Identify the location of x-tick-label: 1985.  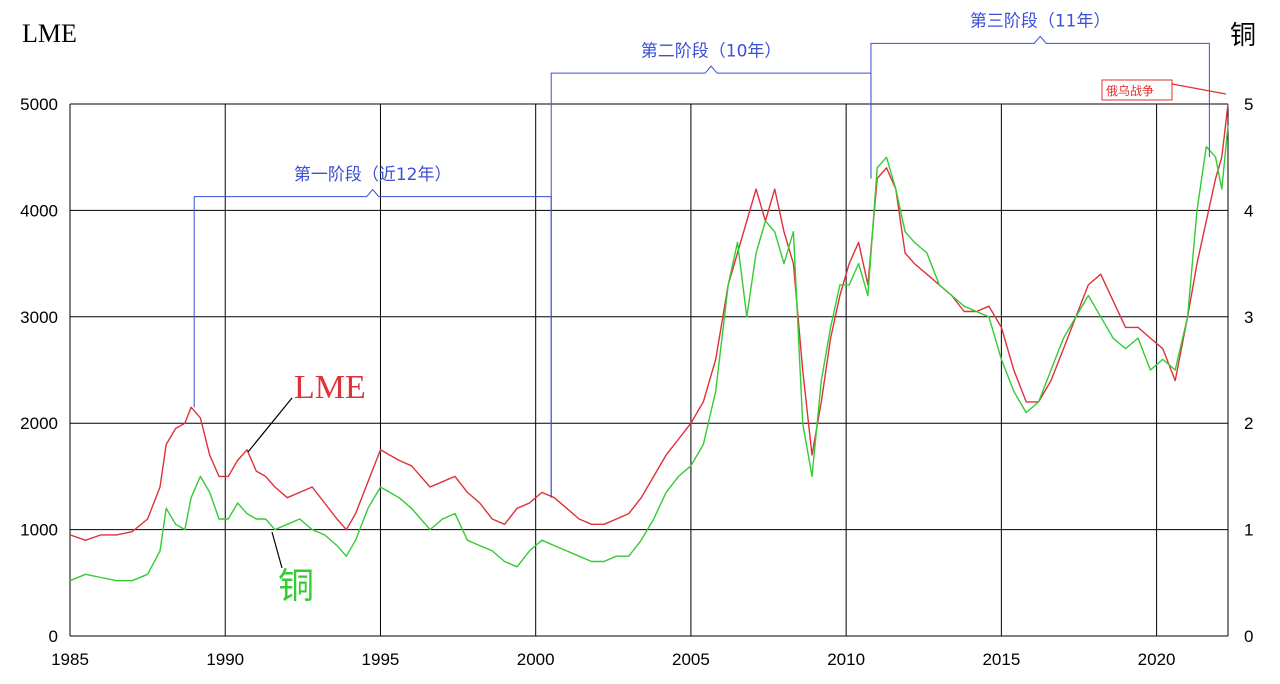
(70, 659).